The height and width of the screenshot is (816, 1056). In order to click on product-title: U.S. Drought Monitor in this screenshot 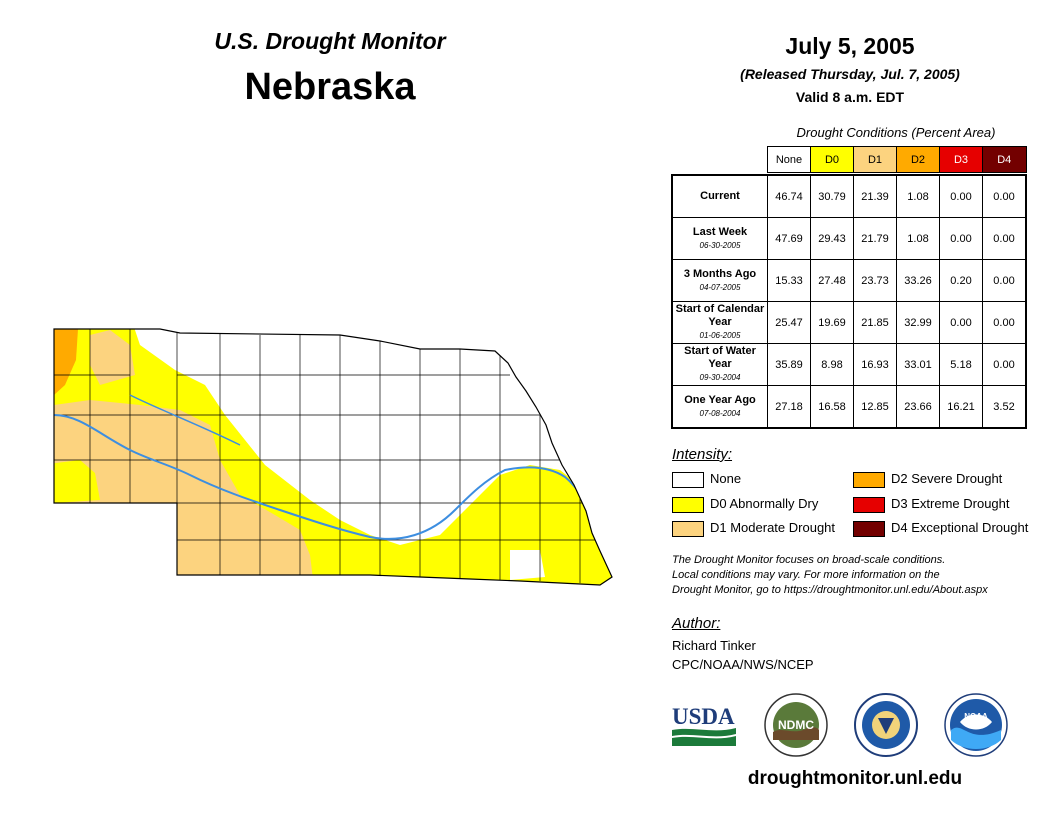, I will do `click(330, 41)`.